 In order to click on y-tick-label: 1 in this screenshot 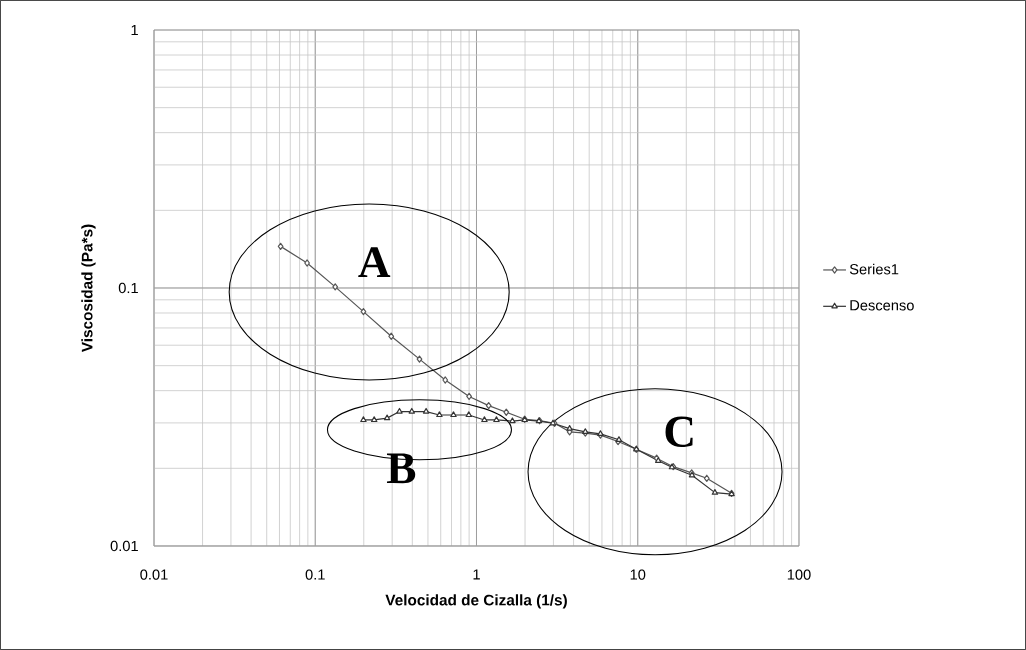, I will do `click(134, 30)`.